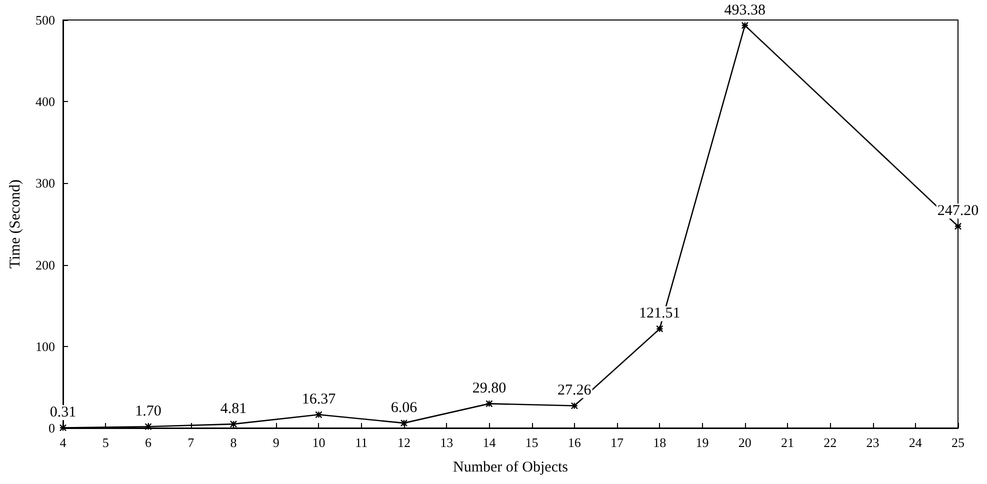 The height and width of the screenshot is (484, 987). I want to click on x-tick-label: 22, so click(830, 442).